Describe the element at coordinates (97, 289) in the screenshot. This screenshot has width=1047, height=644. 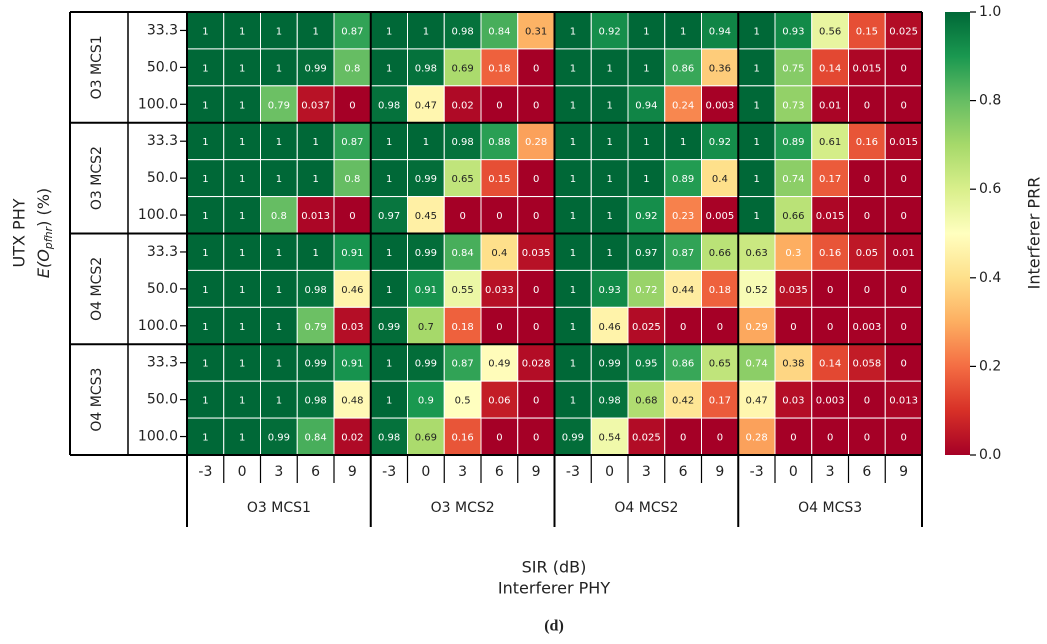
I see `row-group-label: O4 MCS2` at that location.